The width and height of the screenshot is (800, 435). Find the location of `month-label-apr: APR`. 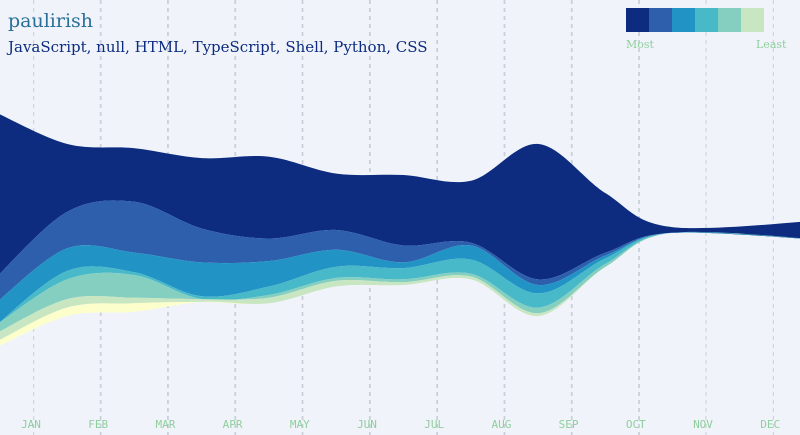

month-label-apr: APR is located at coordinates (233, 424).